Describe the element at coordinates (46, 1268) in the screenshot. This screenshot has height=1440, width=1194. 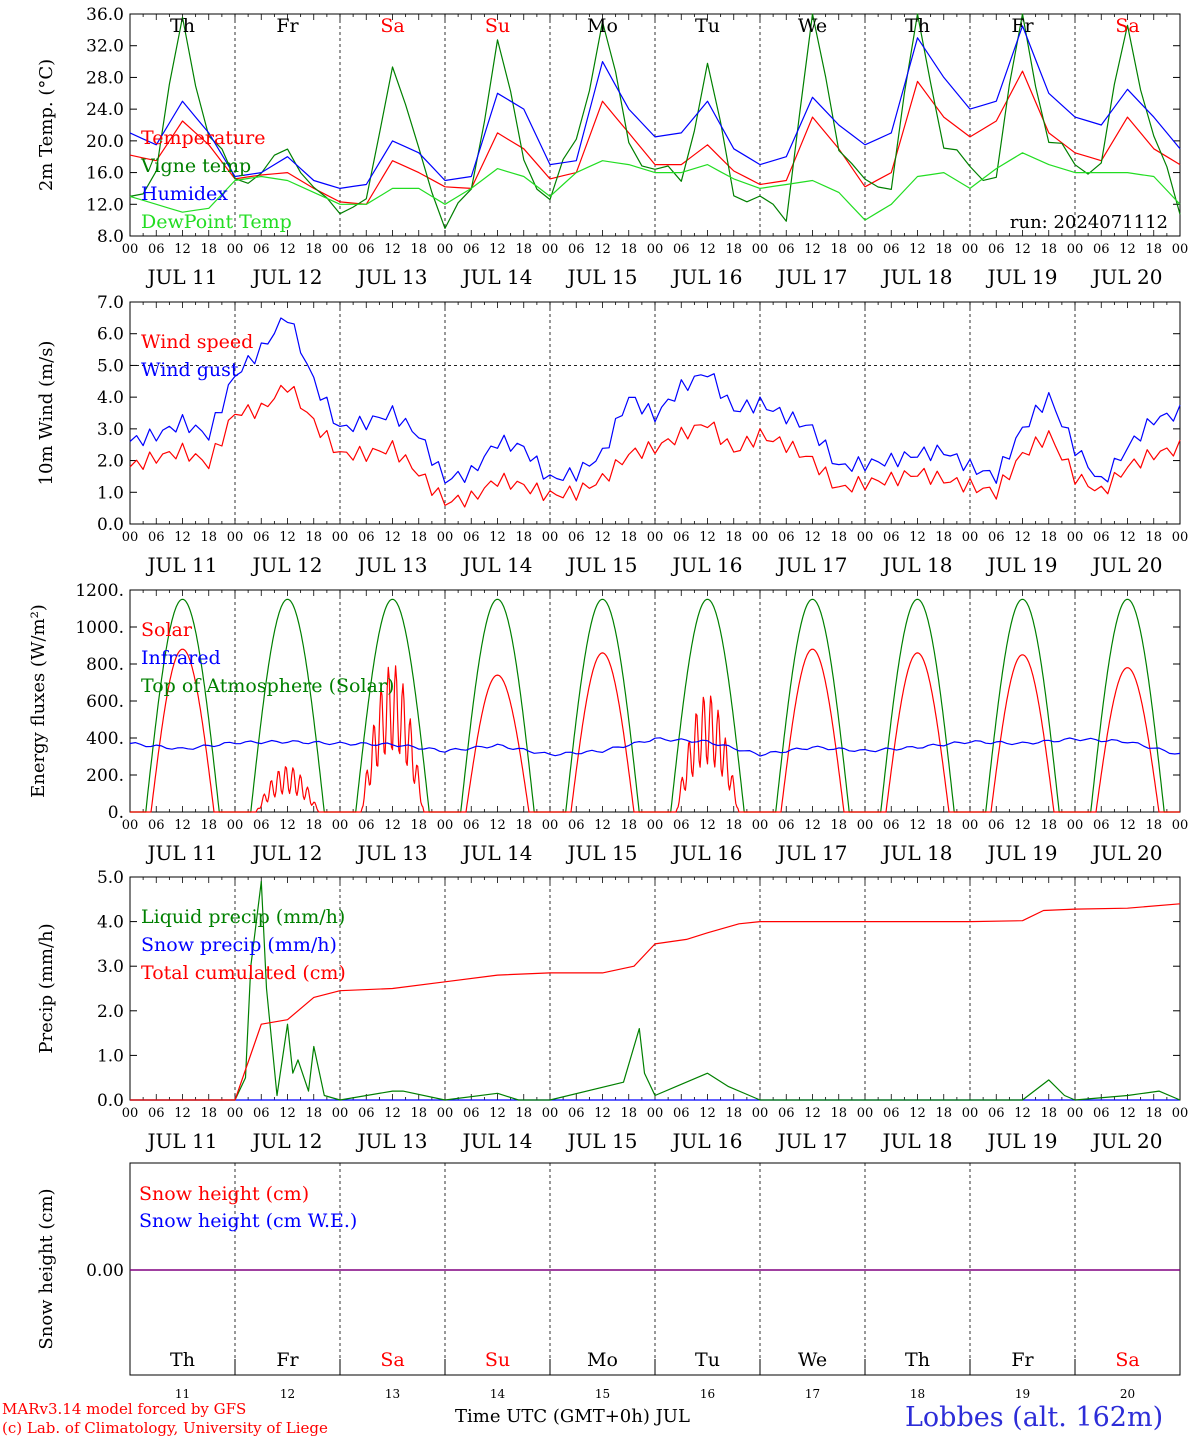
I see `snow-axis-label: Snow height (cm)` at that location.